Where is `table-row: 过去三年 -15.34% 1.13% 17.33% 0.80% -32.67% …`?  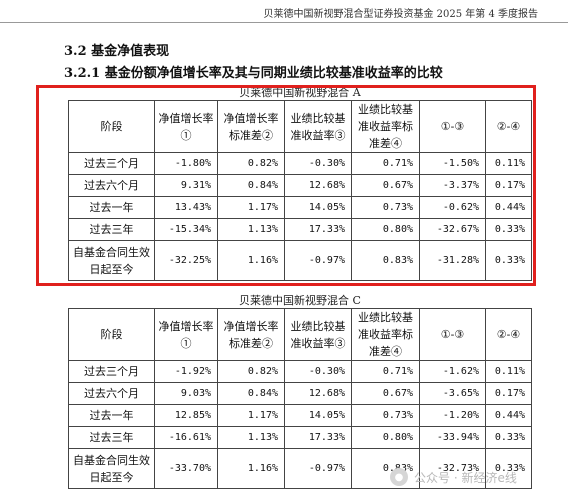
table-row: 过去三年 -15.34% 1.13% 17.33% 0.80% -32.67% … is located at coordinates (300, 229).